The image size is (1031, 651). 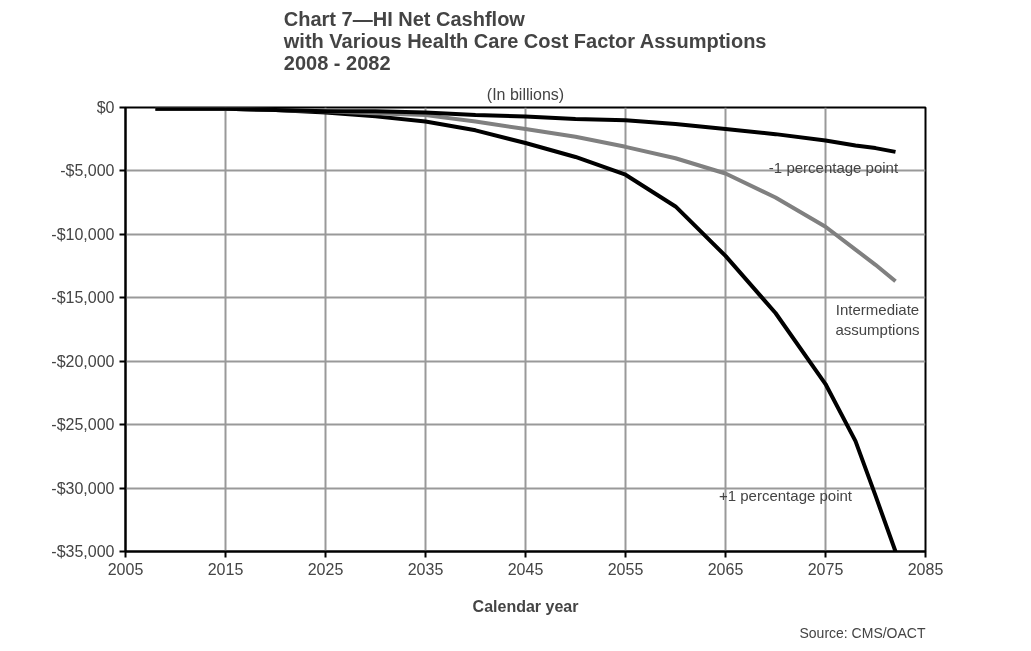 What do you see at coordinates (83, 361) in the screenshot?
I see `y-tick-label: -$20,000` at bounding box center [83, 361].